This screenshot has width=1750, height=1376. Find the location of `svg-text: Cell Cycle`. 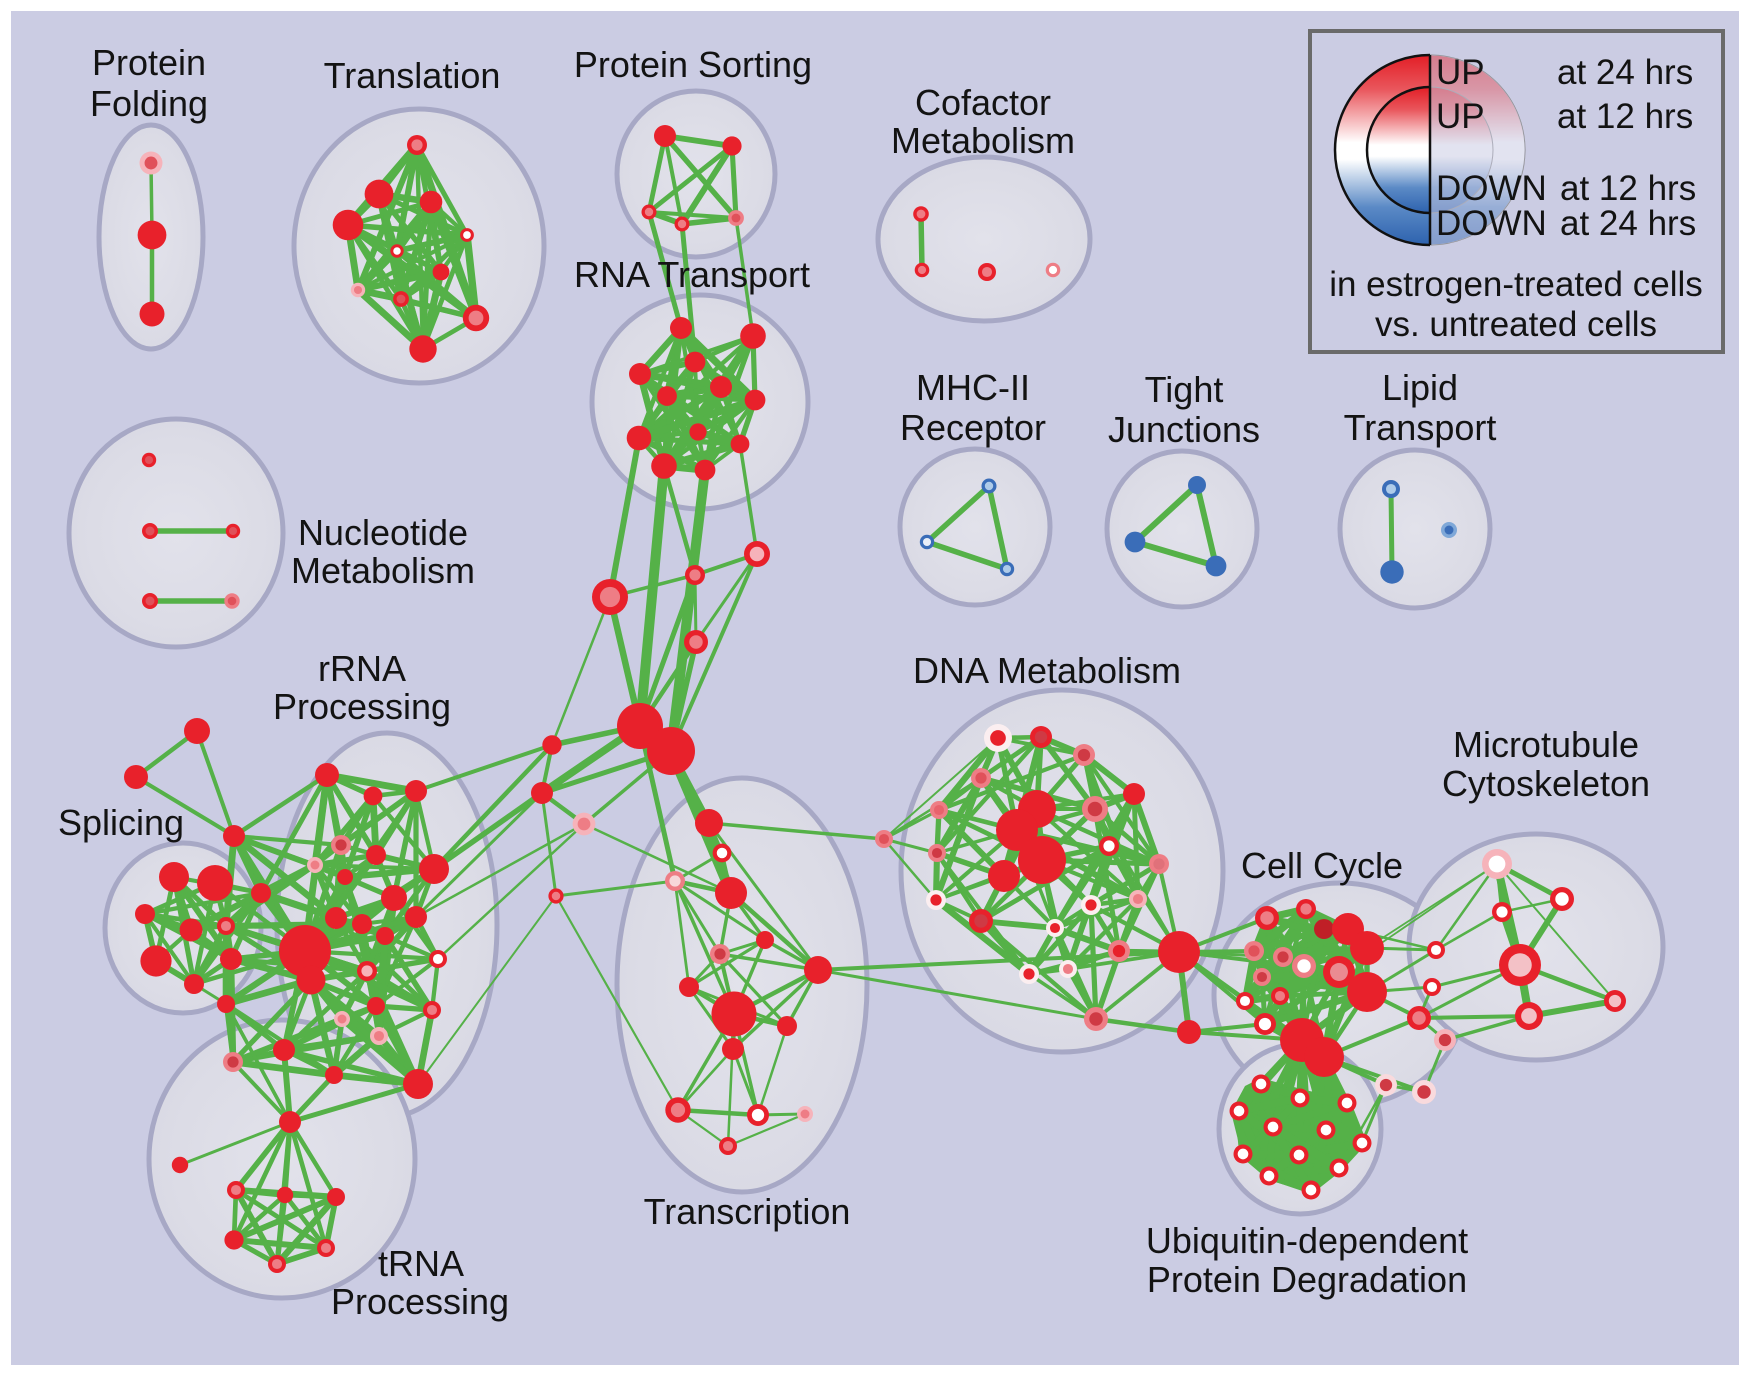

svg-text: Cell Cycle is located at coordinates (1322, 865).